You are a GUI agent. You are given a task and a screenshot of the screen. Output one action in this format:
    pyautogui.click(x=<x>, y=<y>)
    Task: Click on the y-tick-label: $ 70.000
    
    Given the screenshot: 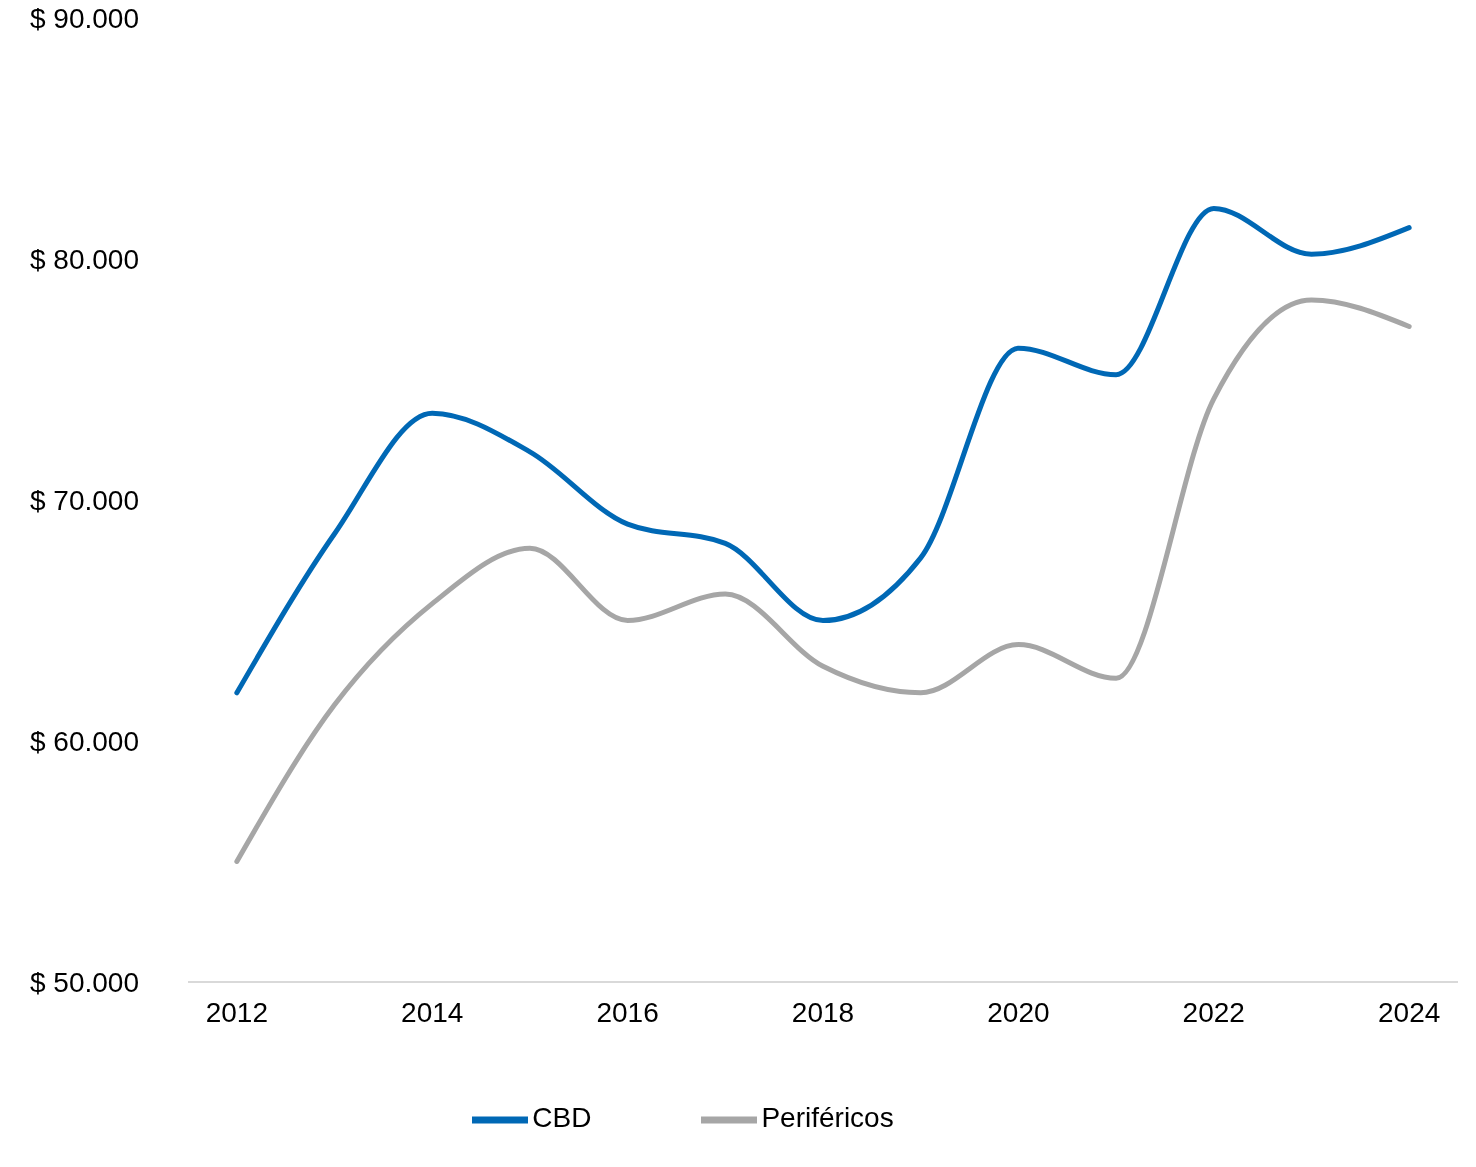 What is the action you would take?
    pyautogui.click(x=84, y=500)
    